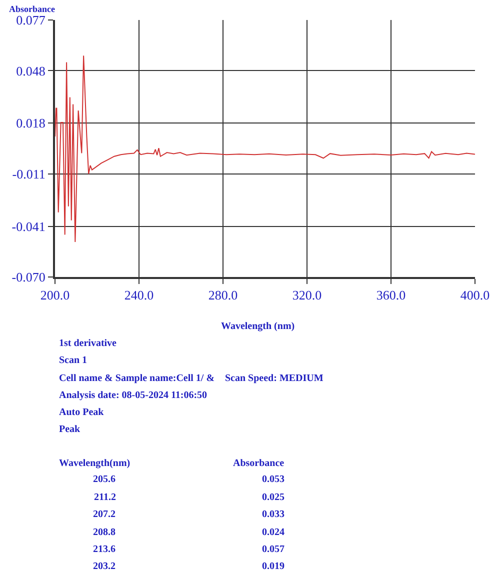 The width and height of the screenshot is (502, 573). Describe the element at coordinates (94, 463) in the screenshot. I see `text: Wavelength(nm)` at that location.